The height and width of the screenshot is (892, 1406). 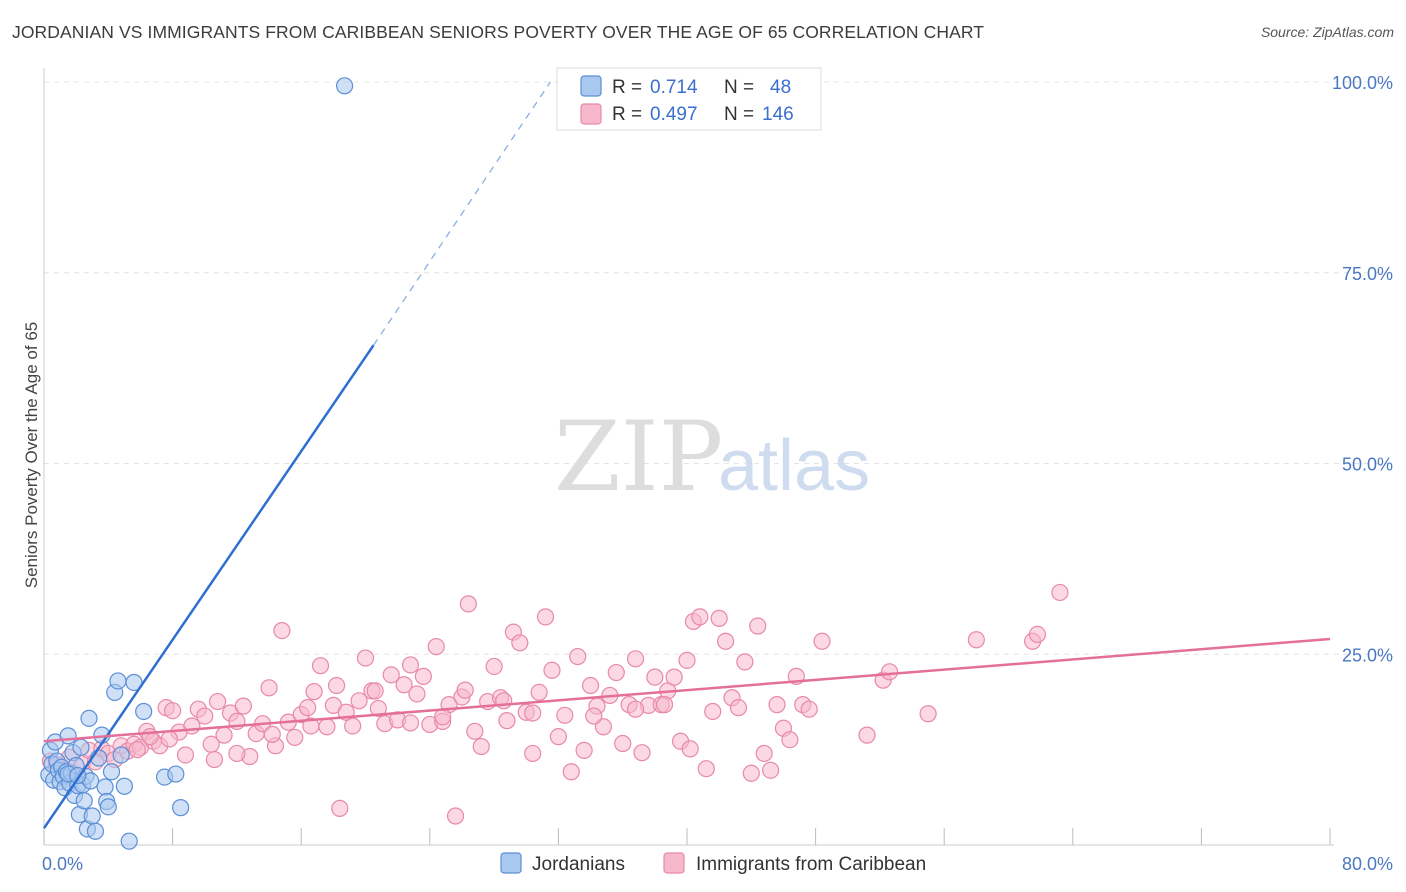 I want to click on series-legend: Jordanians Immigrants from Caribbean, so click(x=713, y=863).